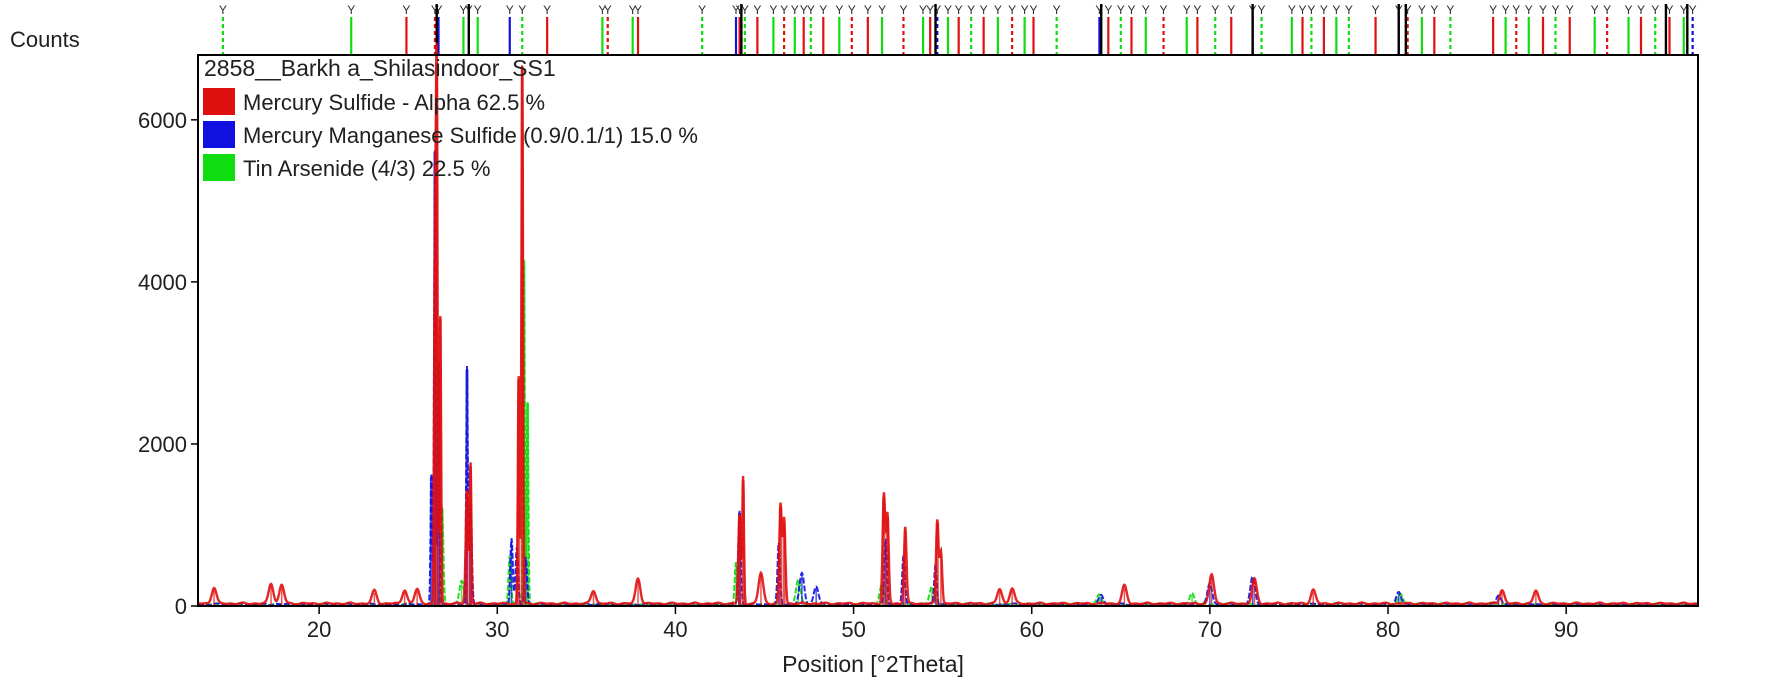 This screenshot has width=1775, height=691. What do you see at coordinates (45, 39) in the screenshot?
I see `y-axis-label: Counts` at bounding box center [45, 39].